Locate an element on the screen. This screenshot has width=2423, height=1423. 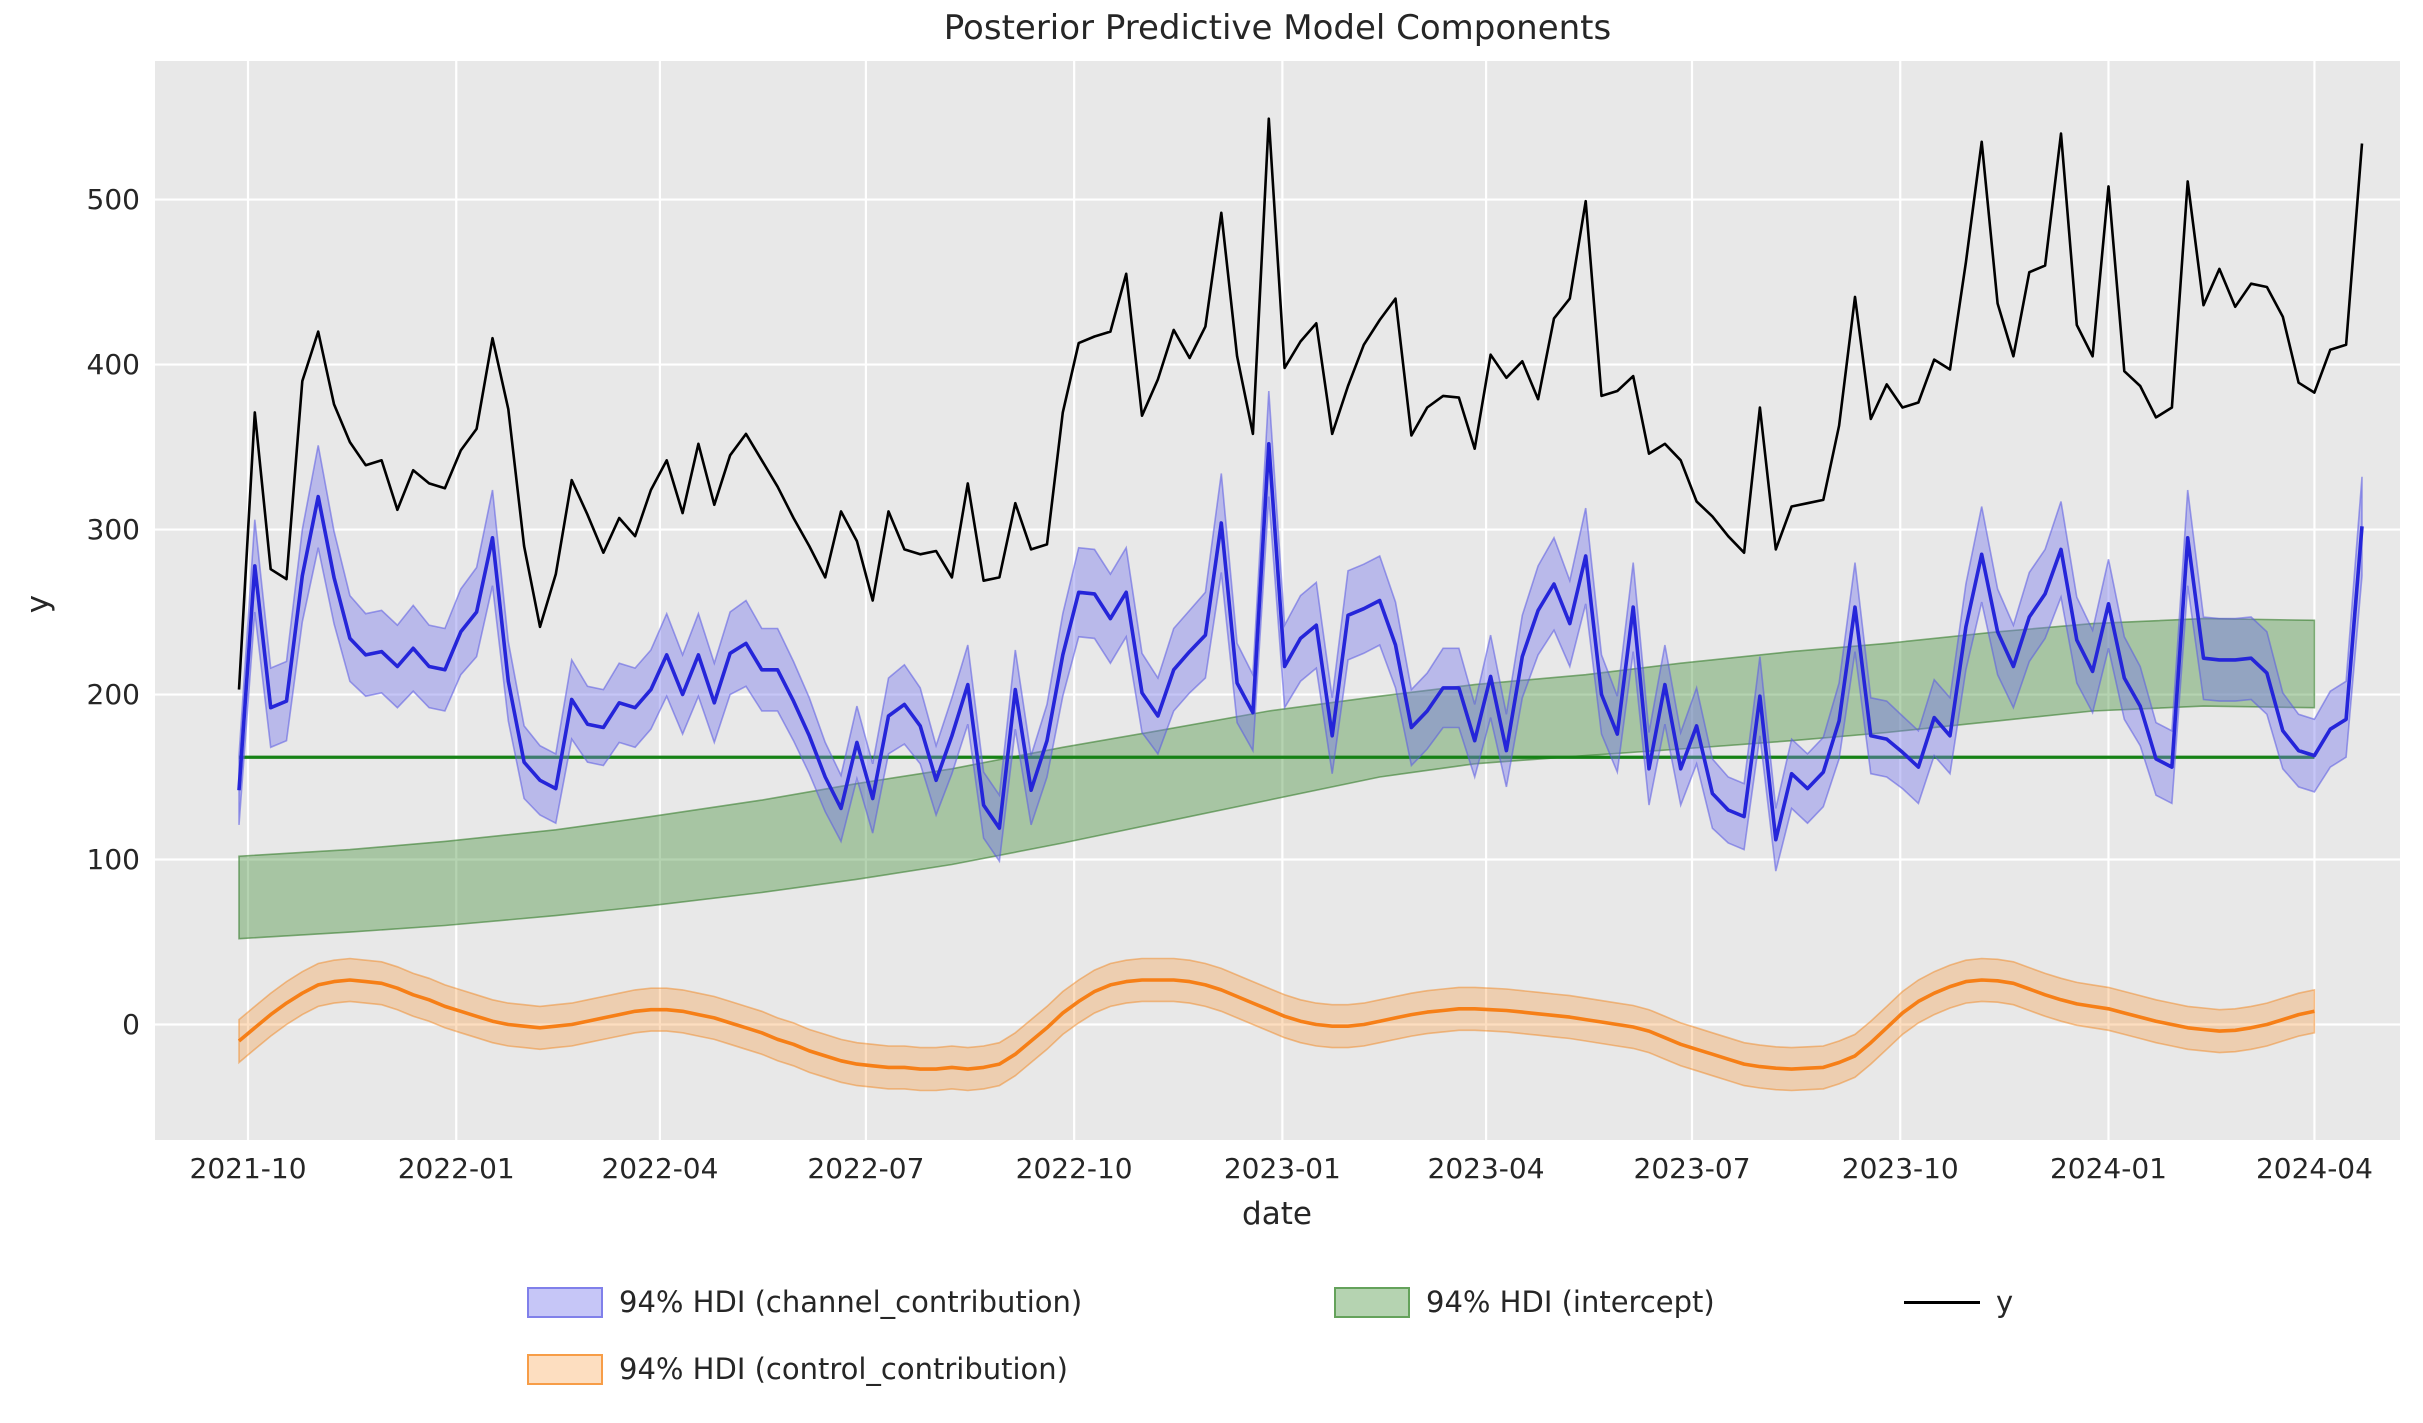
chart-title: Posterior Predictive Model Components is located at coordinates (1277, 28).